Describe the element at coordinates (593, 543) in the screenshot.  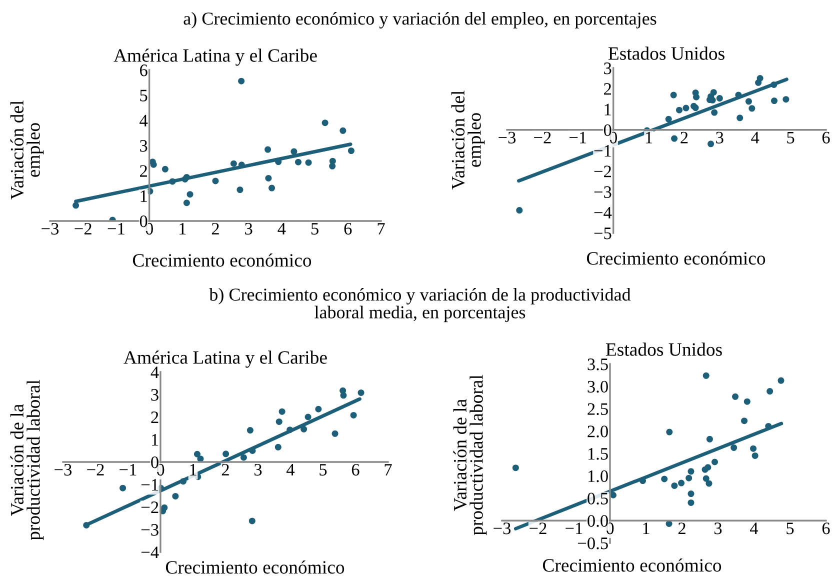
I see `y-tick-label: −0.5` at that location.